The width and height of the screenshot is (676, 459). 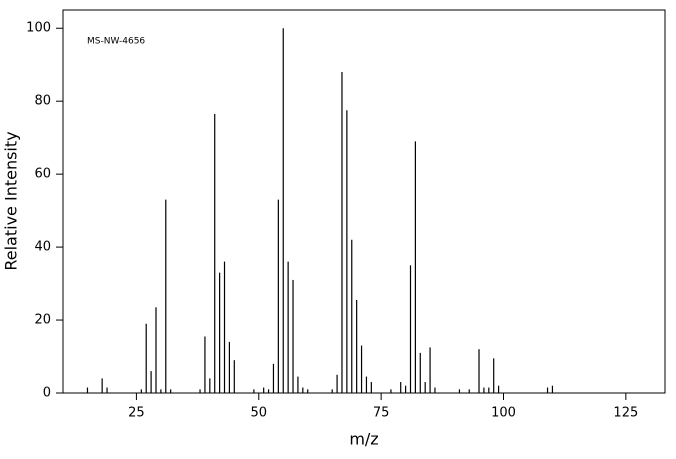 What do you see at coordinates (503, 413) in the screenshot?
I see `x-tick-label: 100` at bounding box center [503, 413].